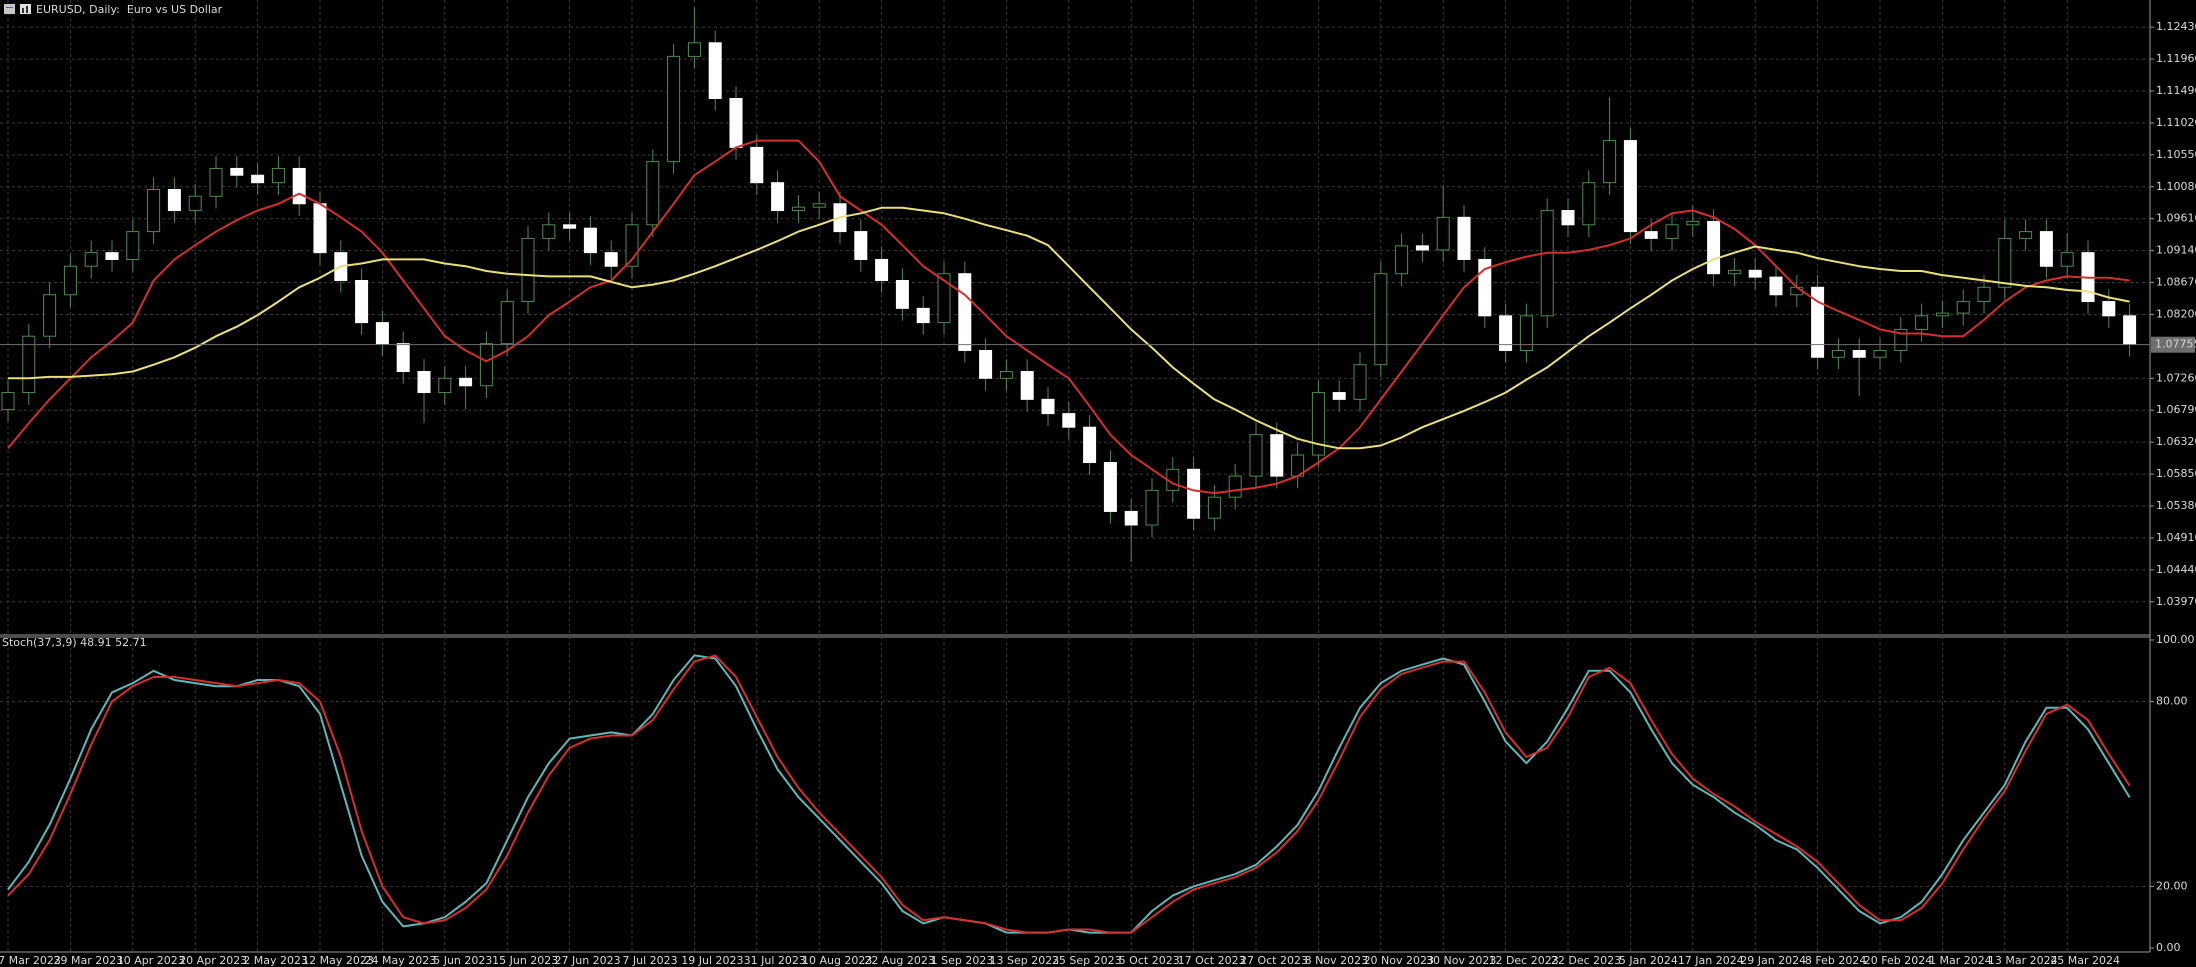  I want to click on x-tick-label: 17 Jan 2024, so click(1711, 960).